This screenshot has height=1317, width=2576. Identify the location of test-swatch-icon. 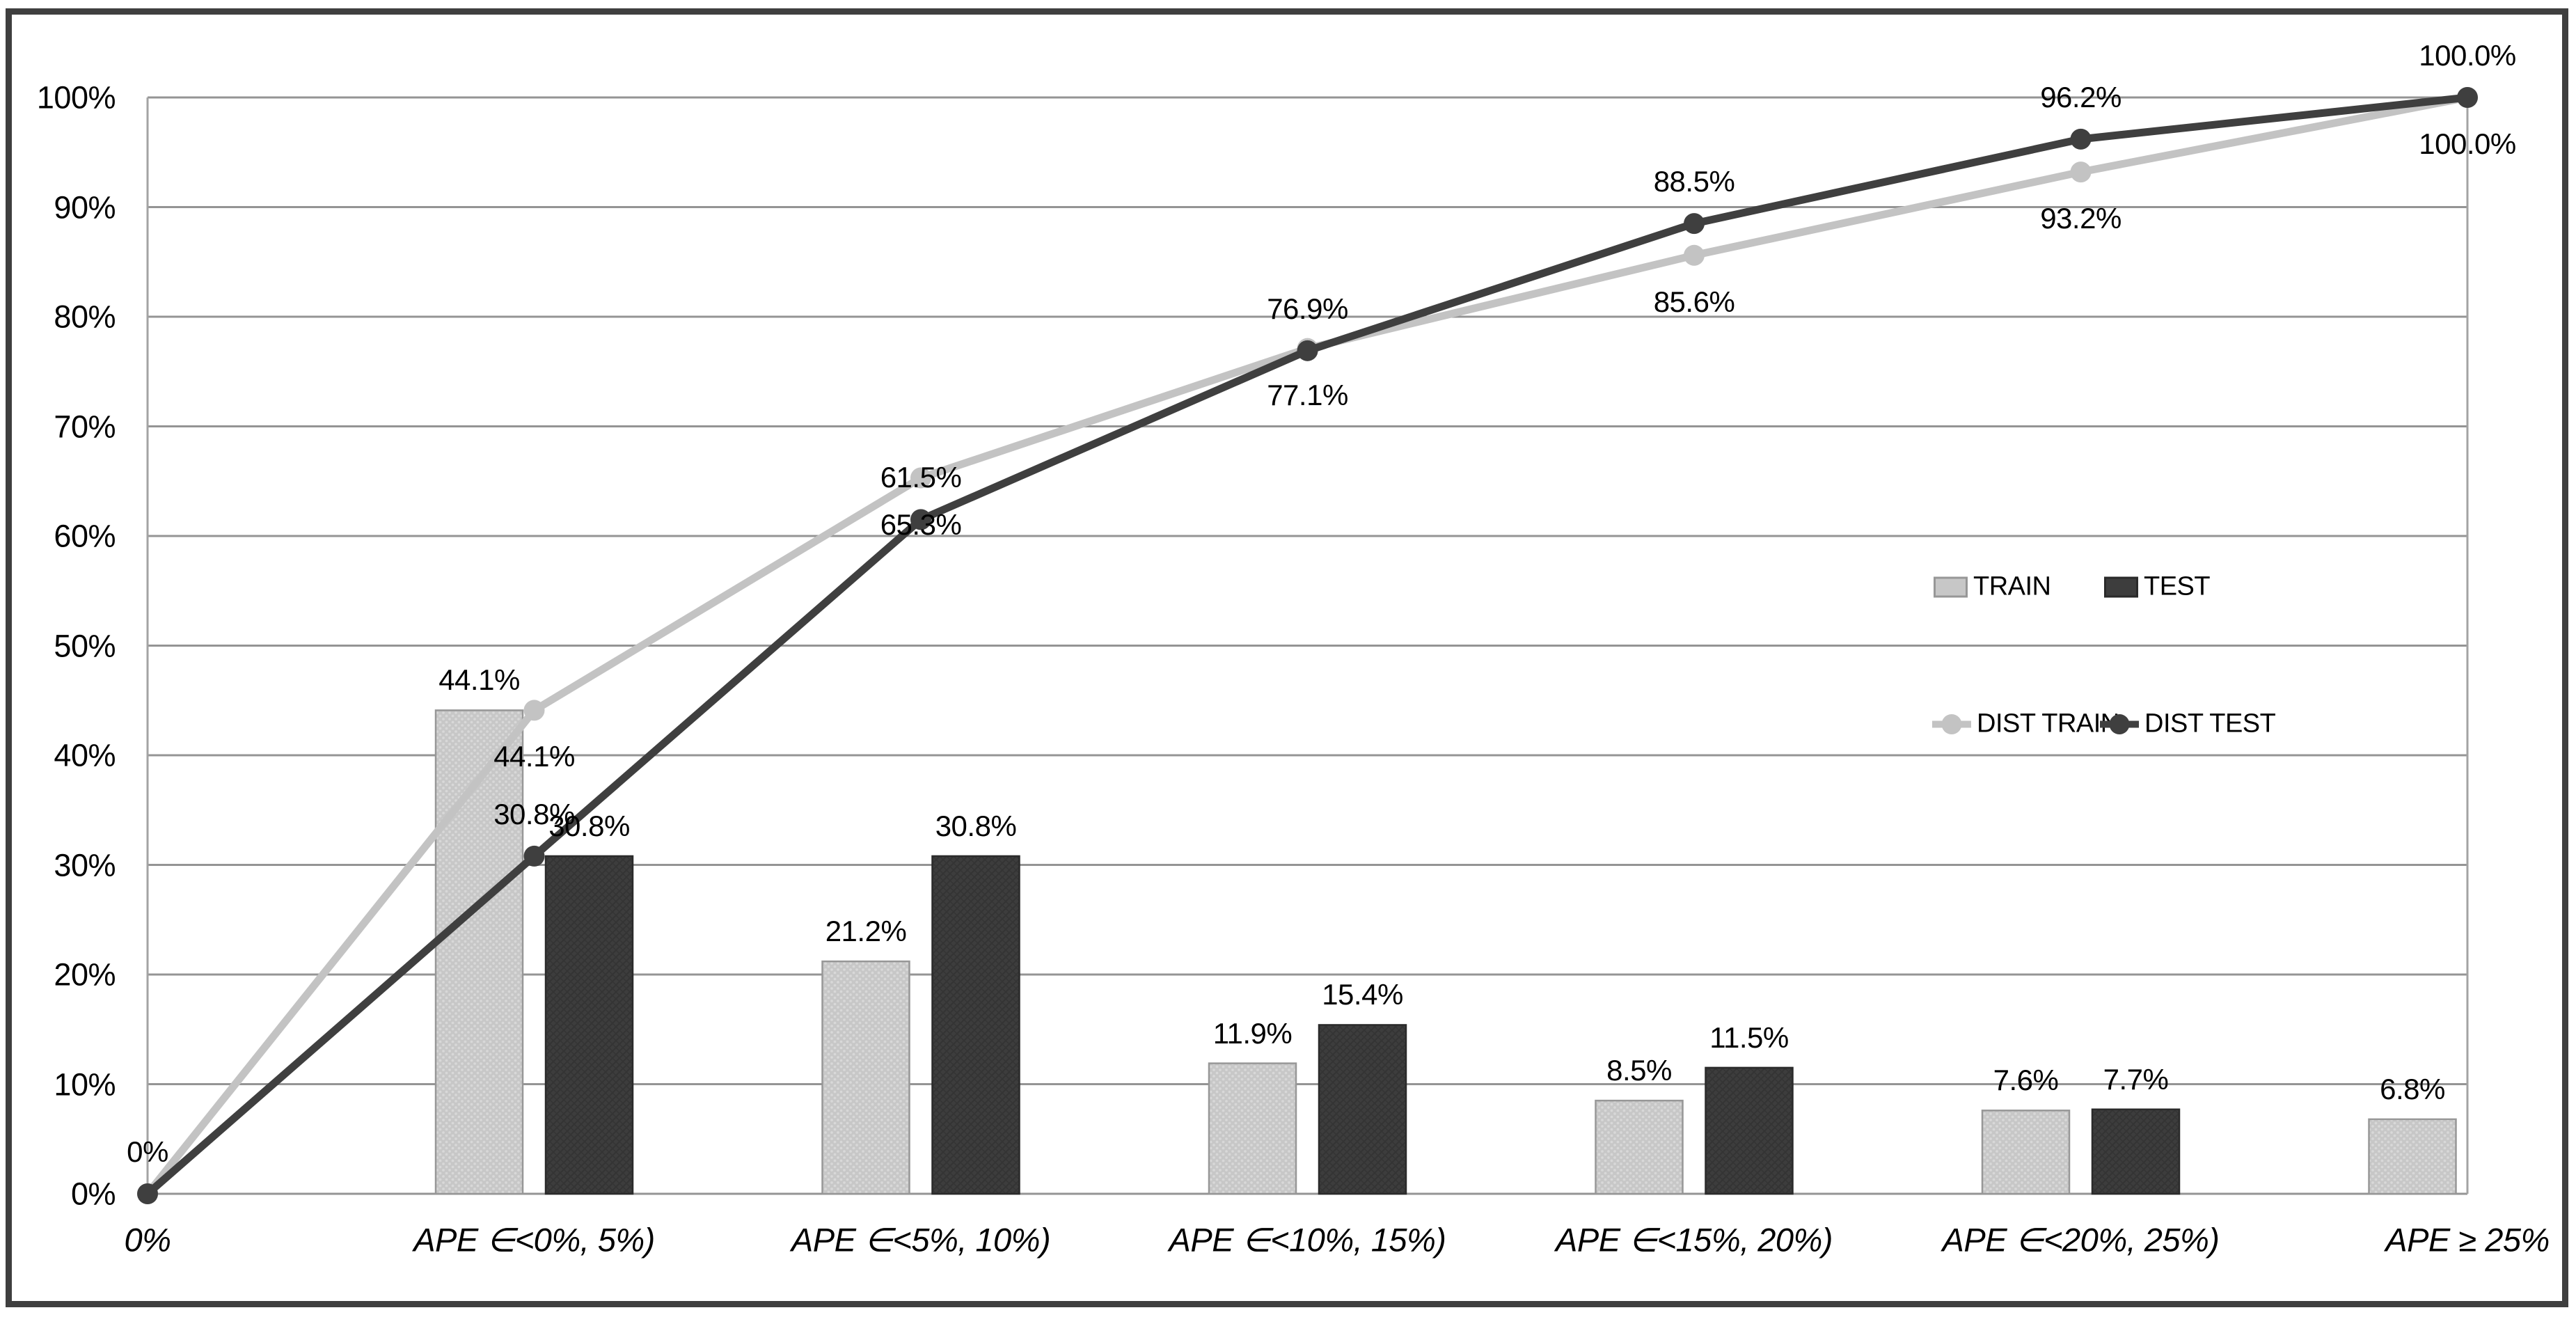
(2121, 586).